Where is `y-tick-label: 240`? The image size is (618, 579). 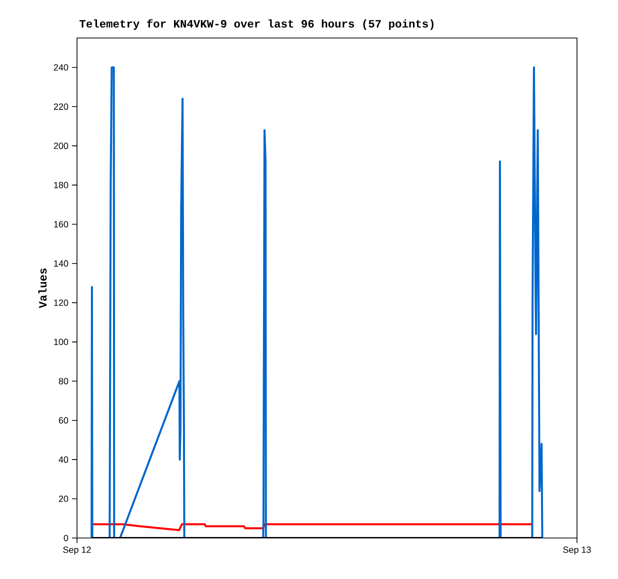
y-tick-label: 240 is located at coordinates (61, 67).